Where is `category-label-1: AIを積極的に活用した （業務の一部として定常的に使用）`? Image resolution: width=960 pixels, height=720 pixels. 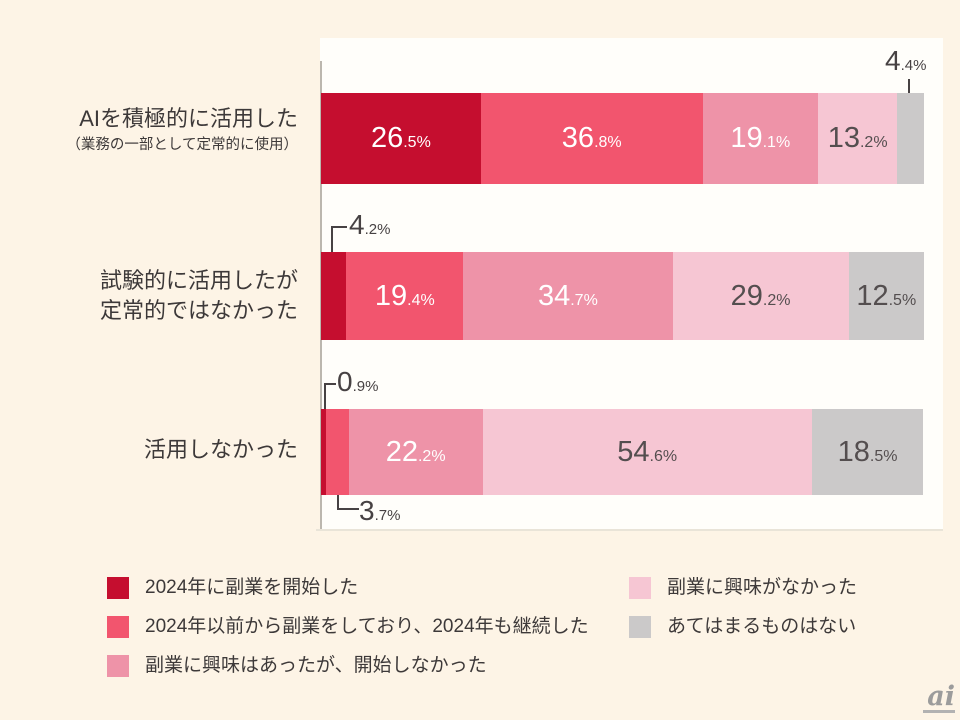
category-label-1: AIを積極的に活用した （業務の一部として定常的に使用） is located at coordinates (182, 130).